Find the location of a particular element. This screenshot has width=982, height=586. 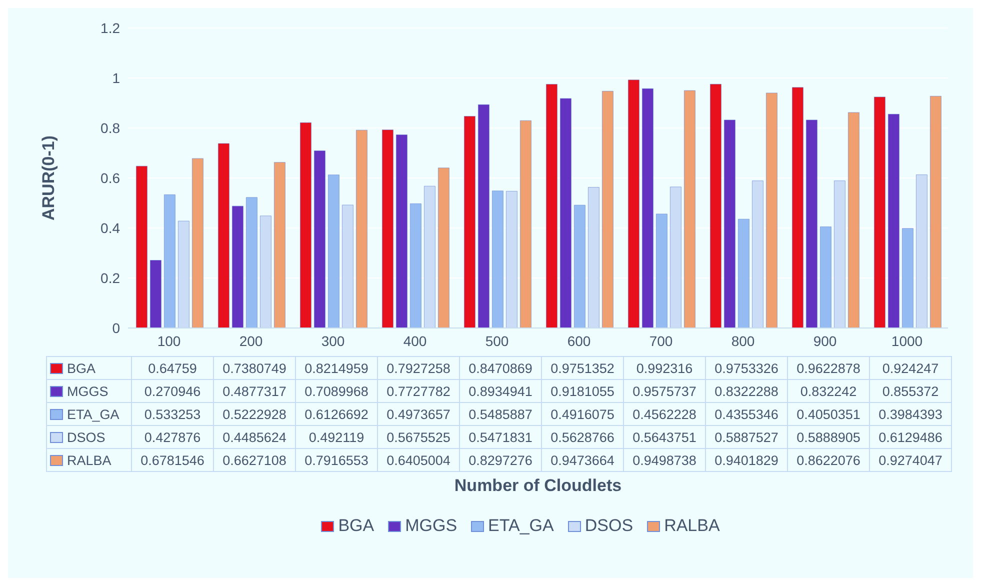

x-tick-label: 200 is located at coordinates (251, 340).